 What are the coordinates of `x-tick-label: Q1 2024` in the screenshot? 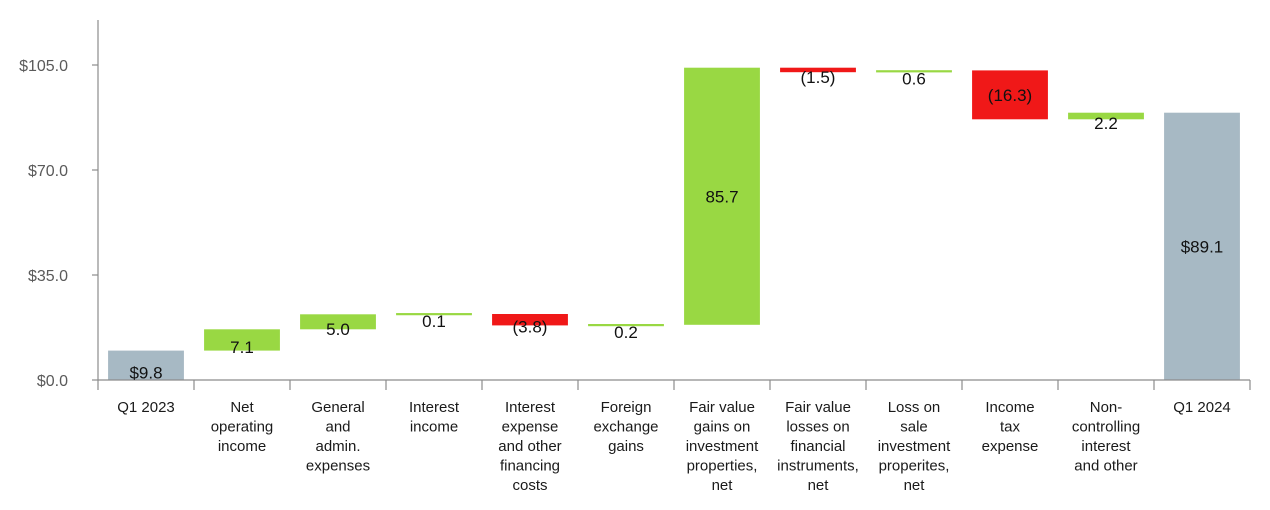 It's located at (1202, 407).